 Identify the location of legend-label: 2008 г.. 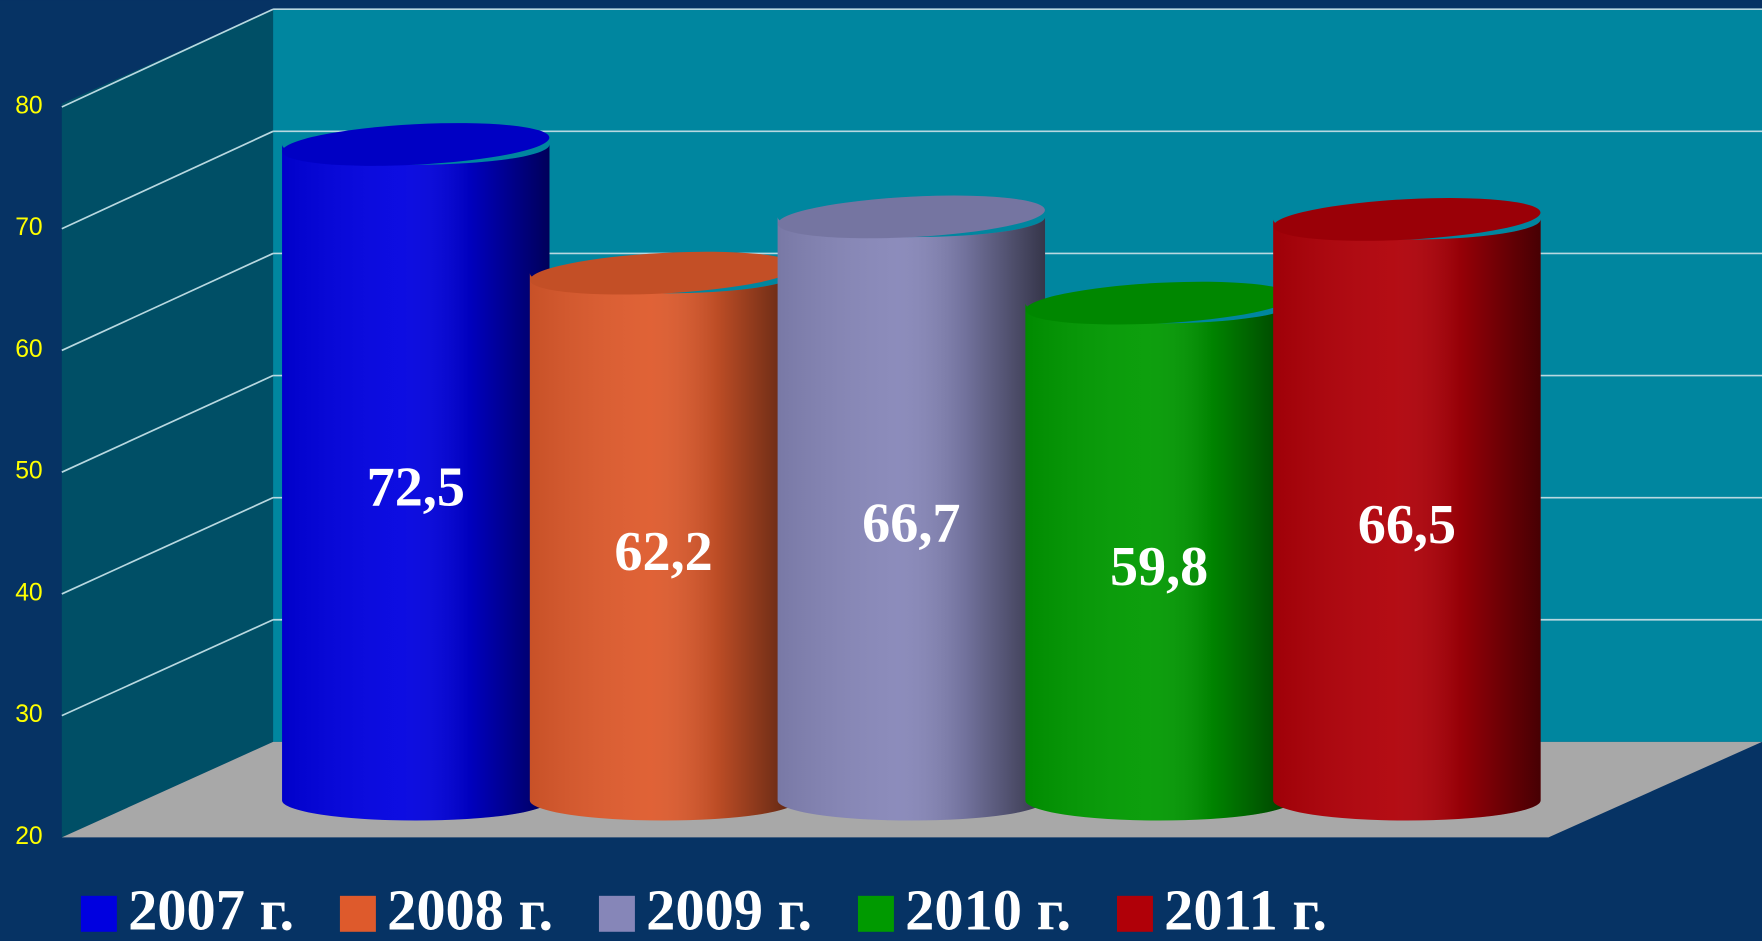
(470, 909).